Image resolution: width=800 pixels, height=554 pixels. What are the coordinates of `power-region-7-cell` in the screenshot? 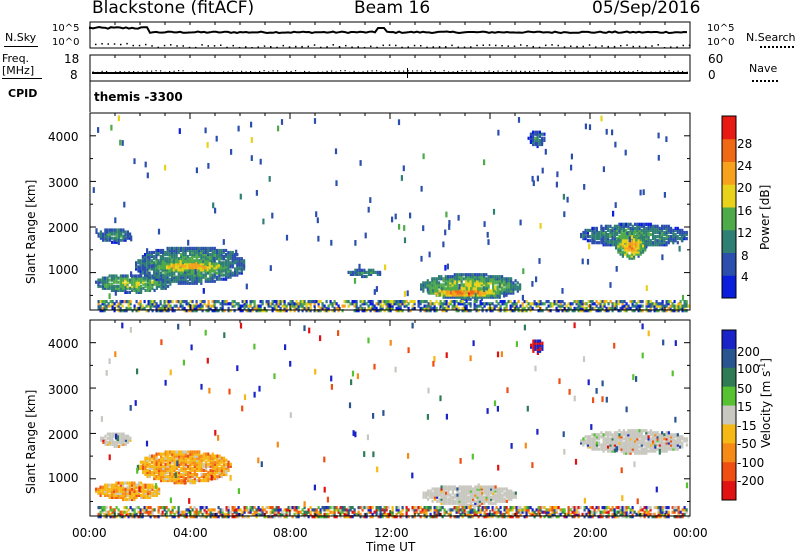 It's located at (539, 134).